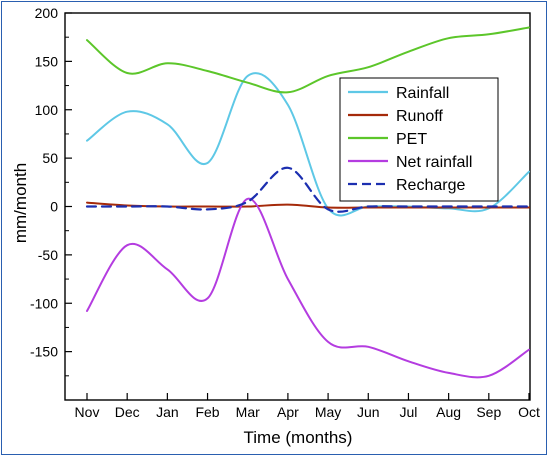 This screenshot has height=458, width=550. Describe the element at coordinates (44, 303) in the screenshot. I see `y-tick-label: -100` at that location.